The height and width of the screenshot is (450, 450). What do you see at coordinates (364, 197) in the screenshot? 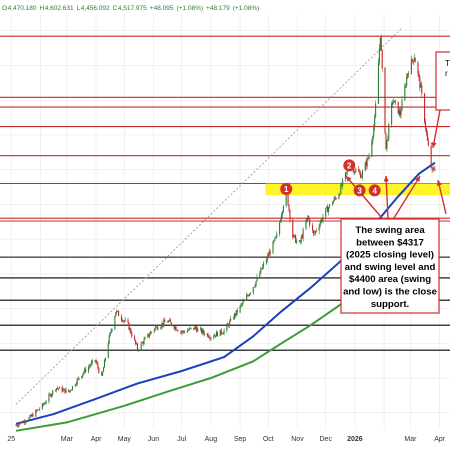
I see `annotation-arrow` at bounding box center [364, 197].